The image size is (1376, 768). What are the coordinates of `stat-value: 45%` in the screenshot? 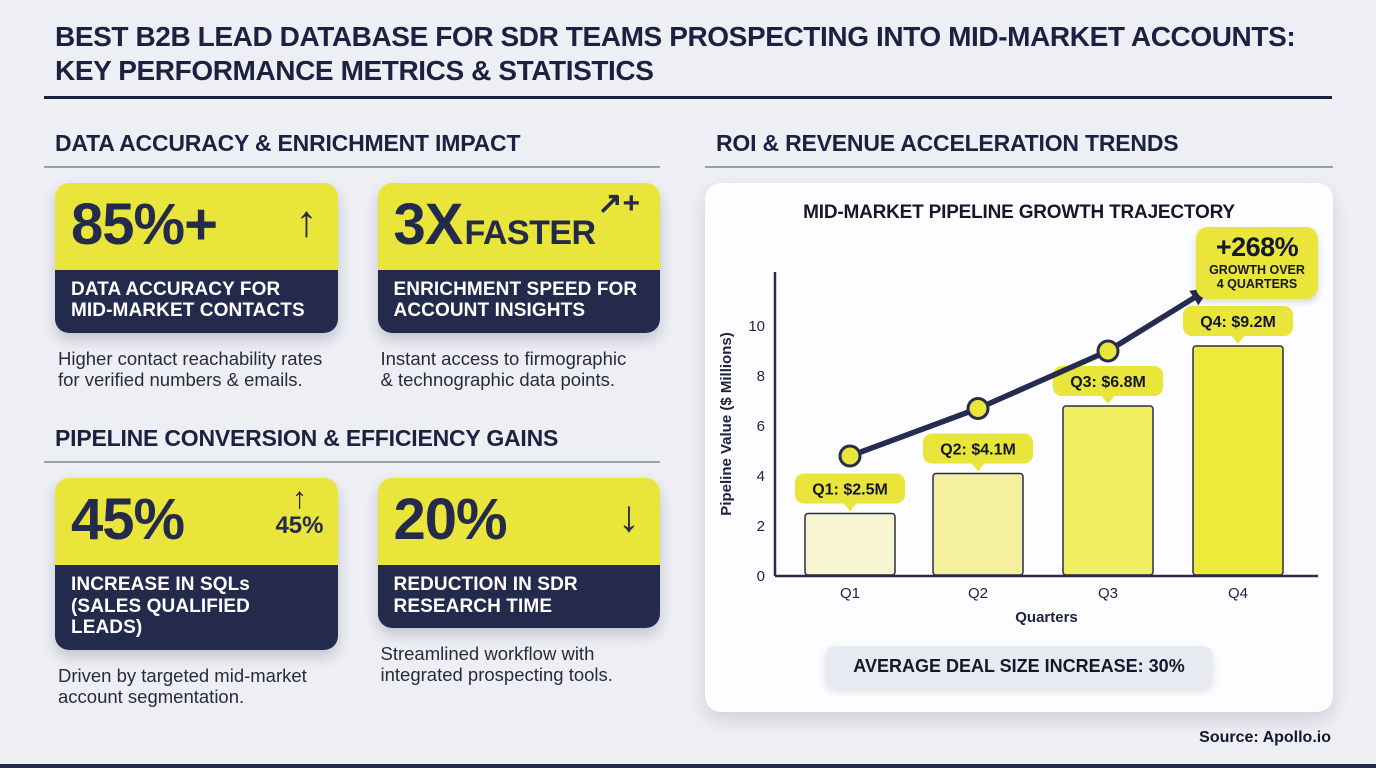 It's located at (128, 520).